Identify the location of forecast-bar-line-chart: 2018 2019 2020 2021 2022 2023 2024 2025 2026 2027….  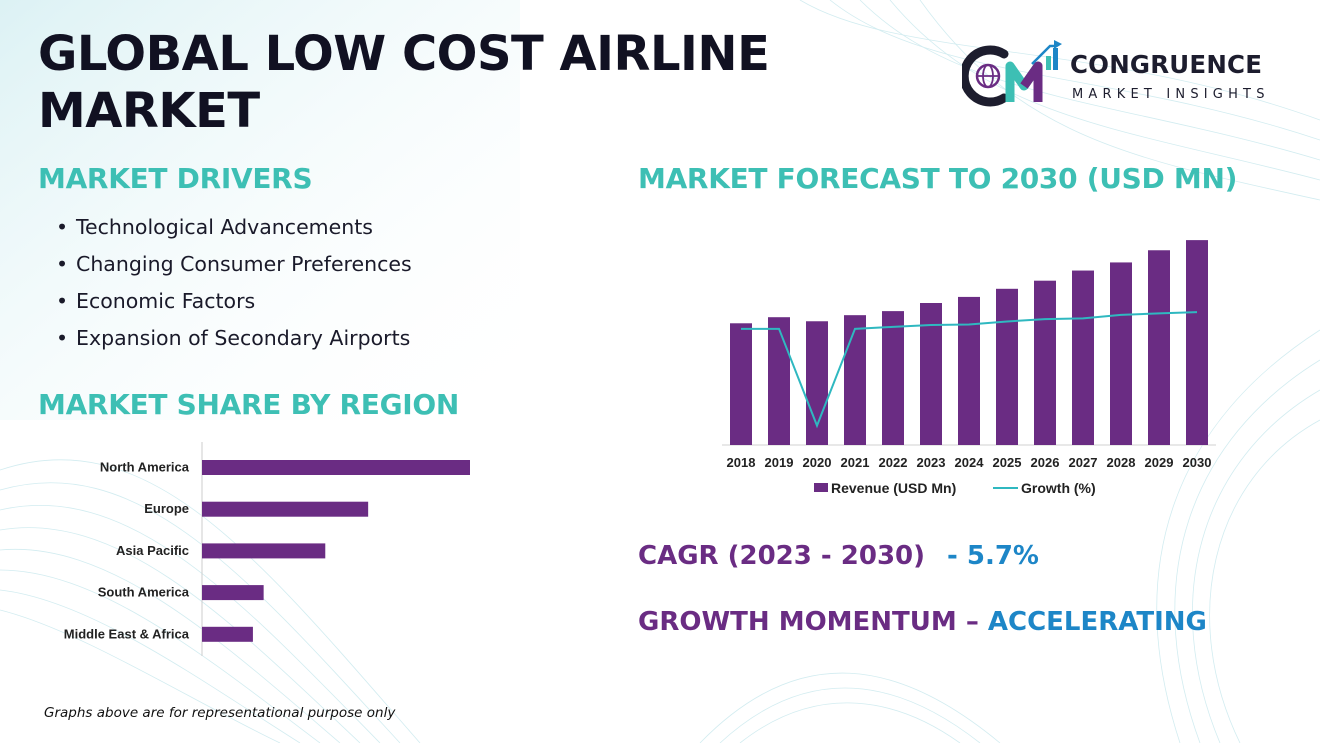
(969, 368).